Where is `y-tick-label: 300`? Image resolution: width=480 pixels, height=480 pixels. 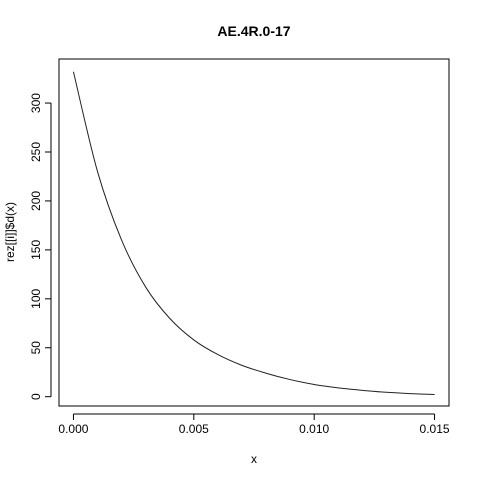 y-tick-label: 300 is located at coordinates (36, 103).